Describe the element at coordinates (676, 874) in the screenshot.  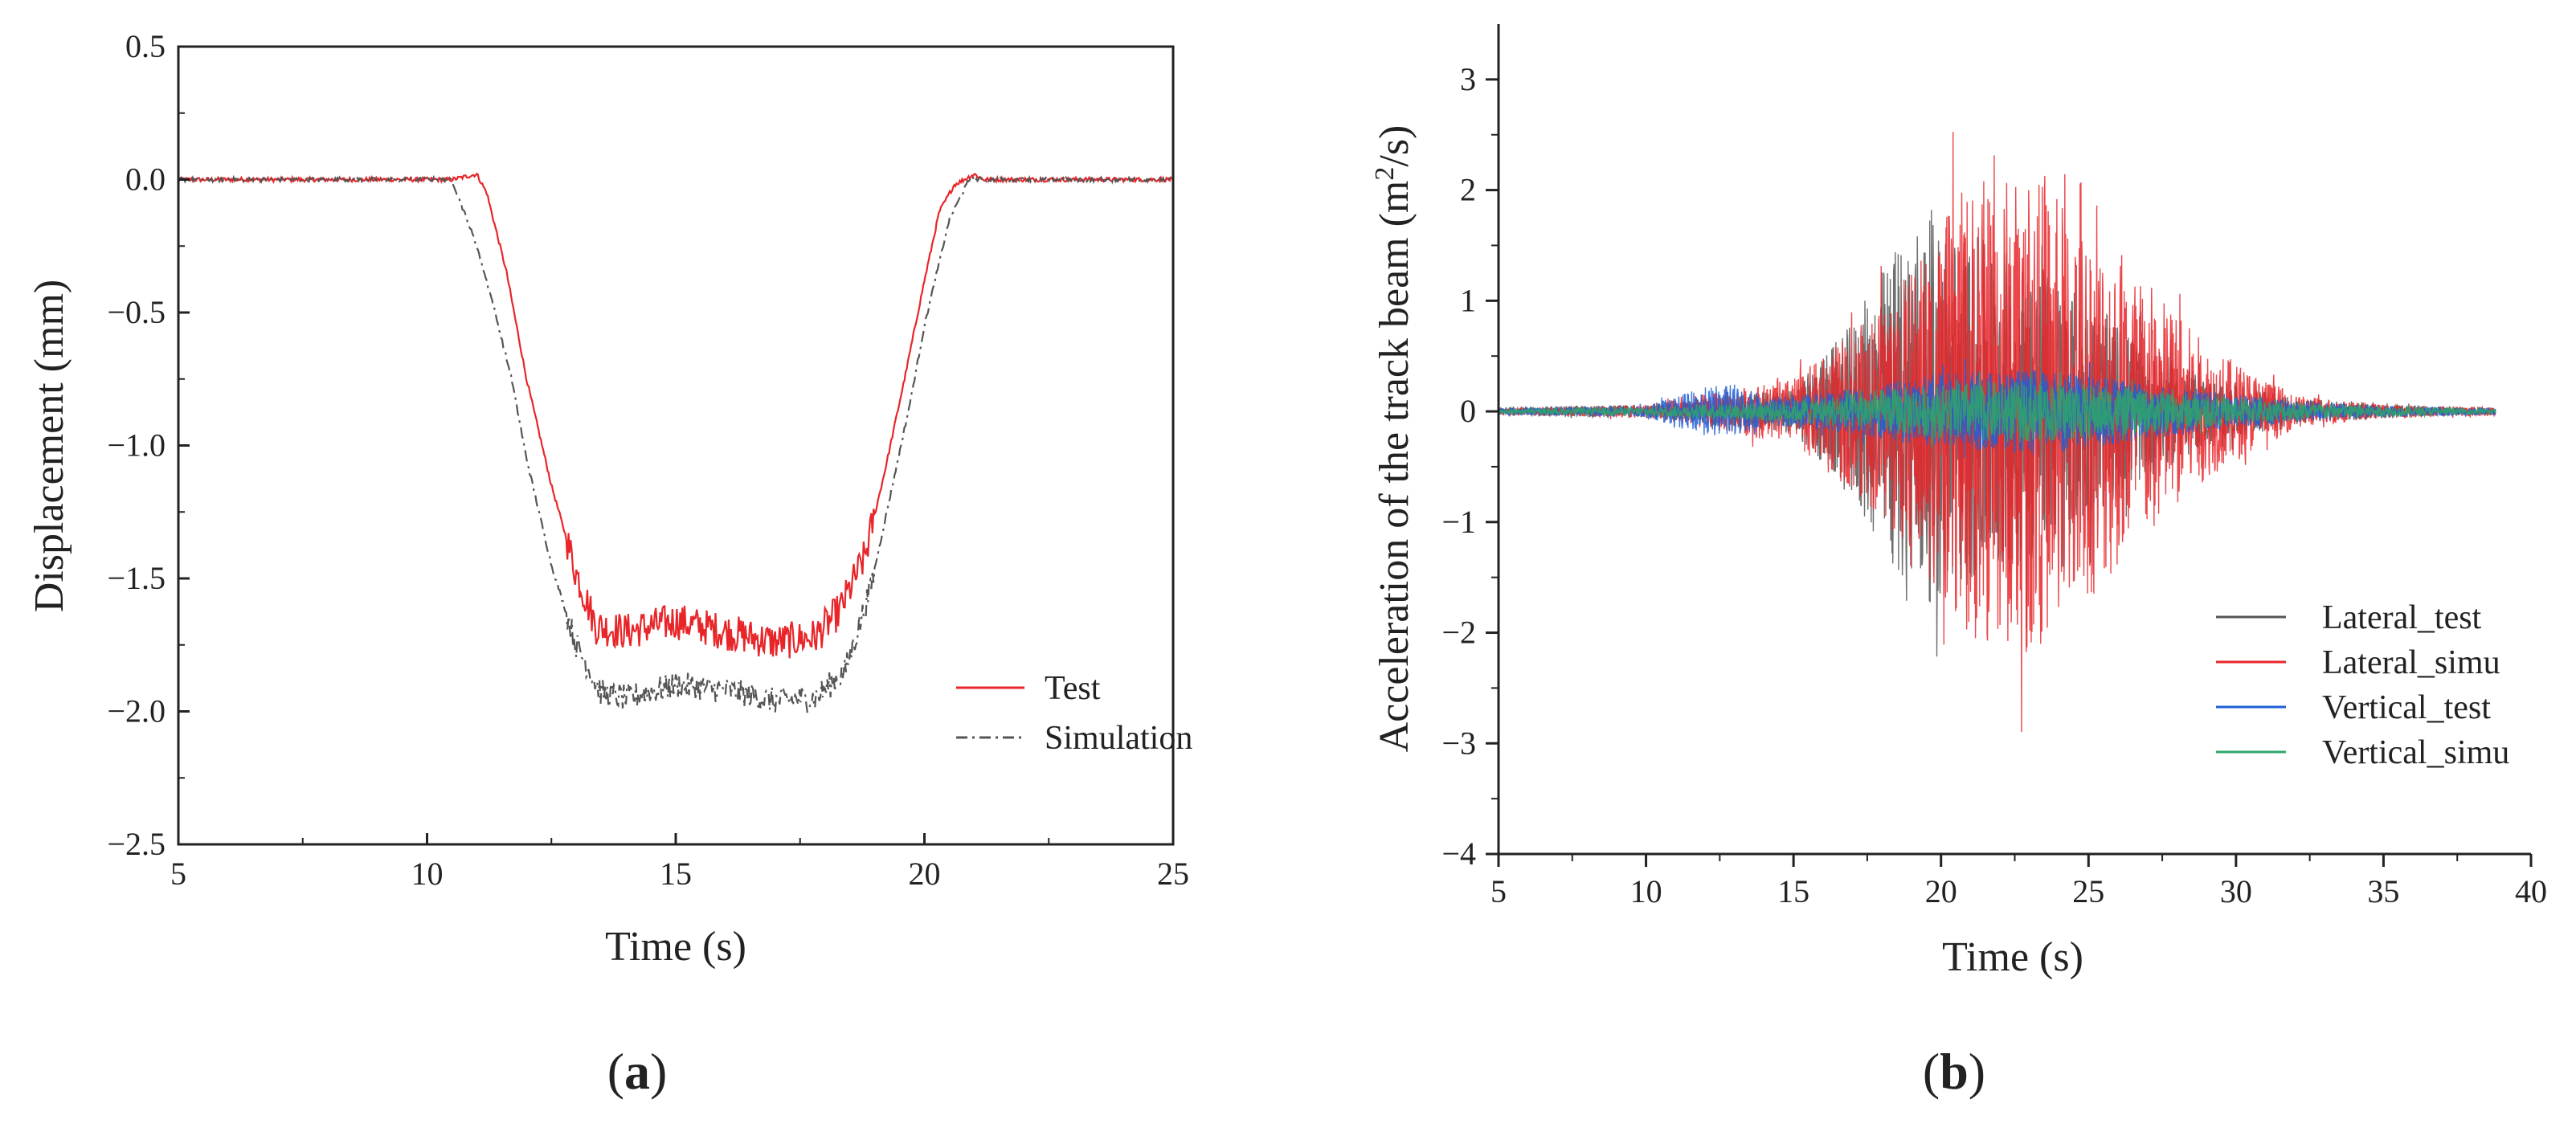
I see `panel-a-xtick-label: 15` at that location.